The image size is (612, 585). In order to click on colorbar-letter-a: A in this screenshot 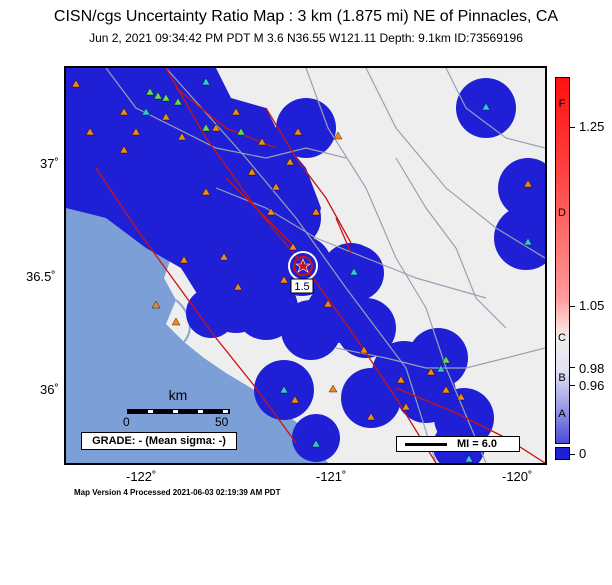, I will do `click(562, 414)`.